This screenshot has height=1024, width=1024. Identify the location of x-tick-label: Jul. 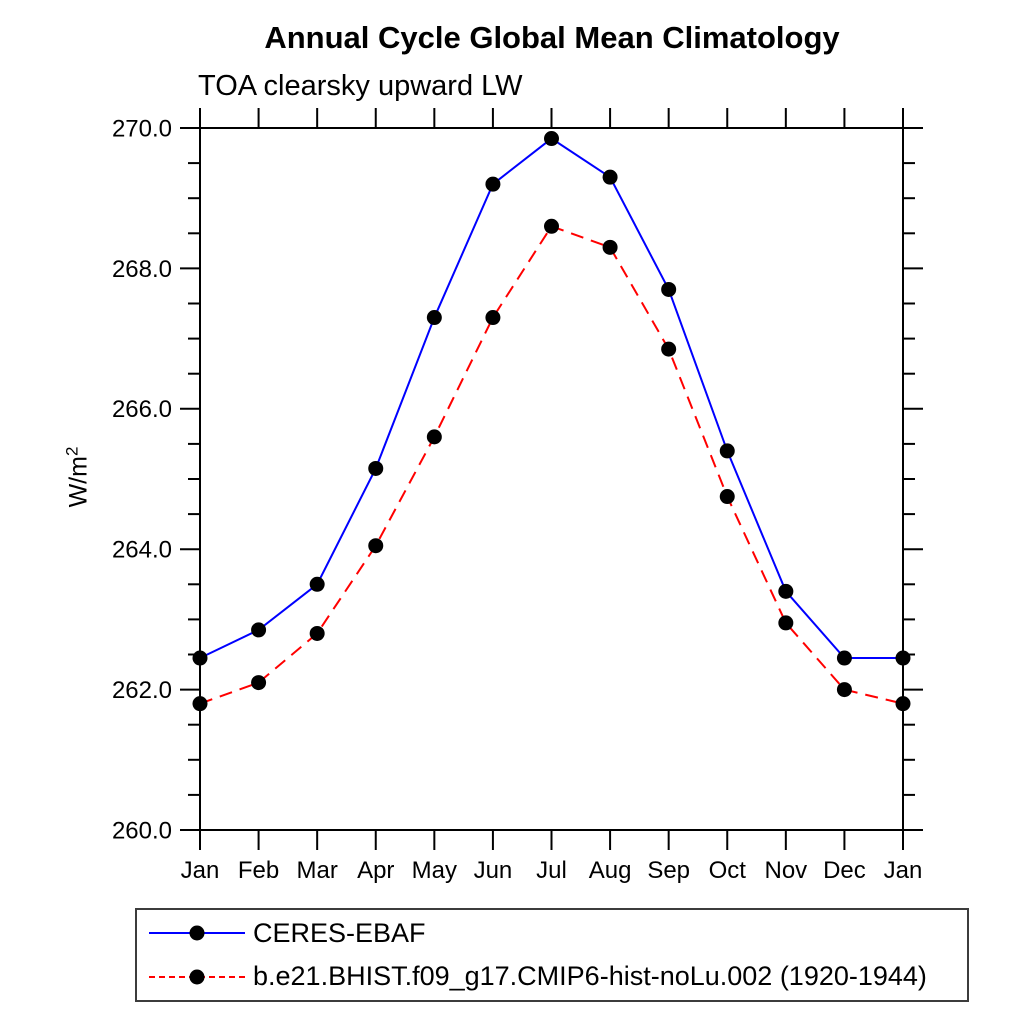
(551, 870).